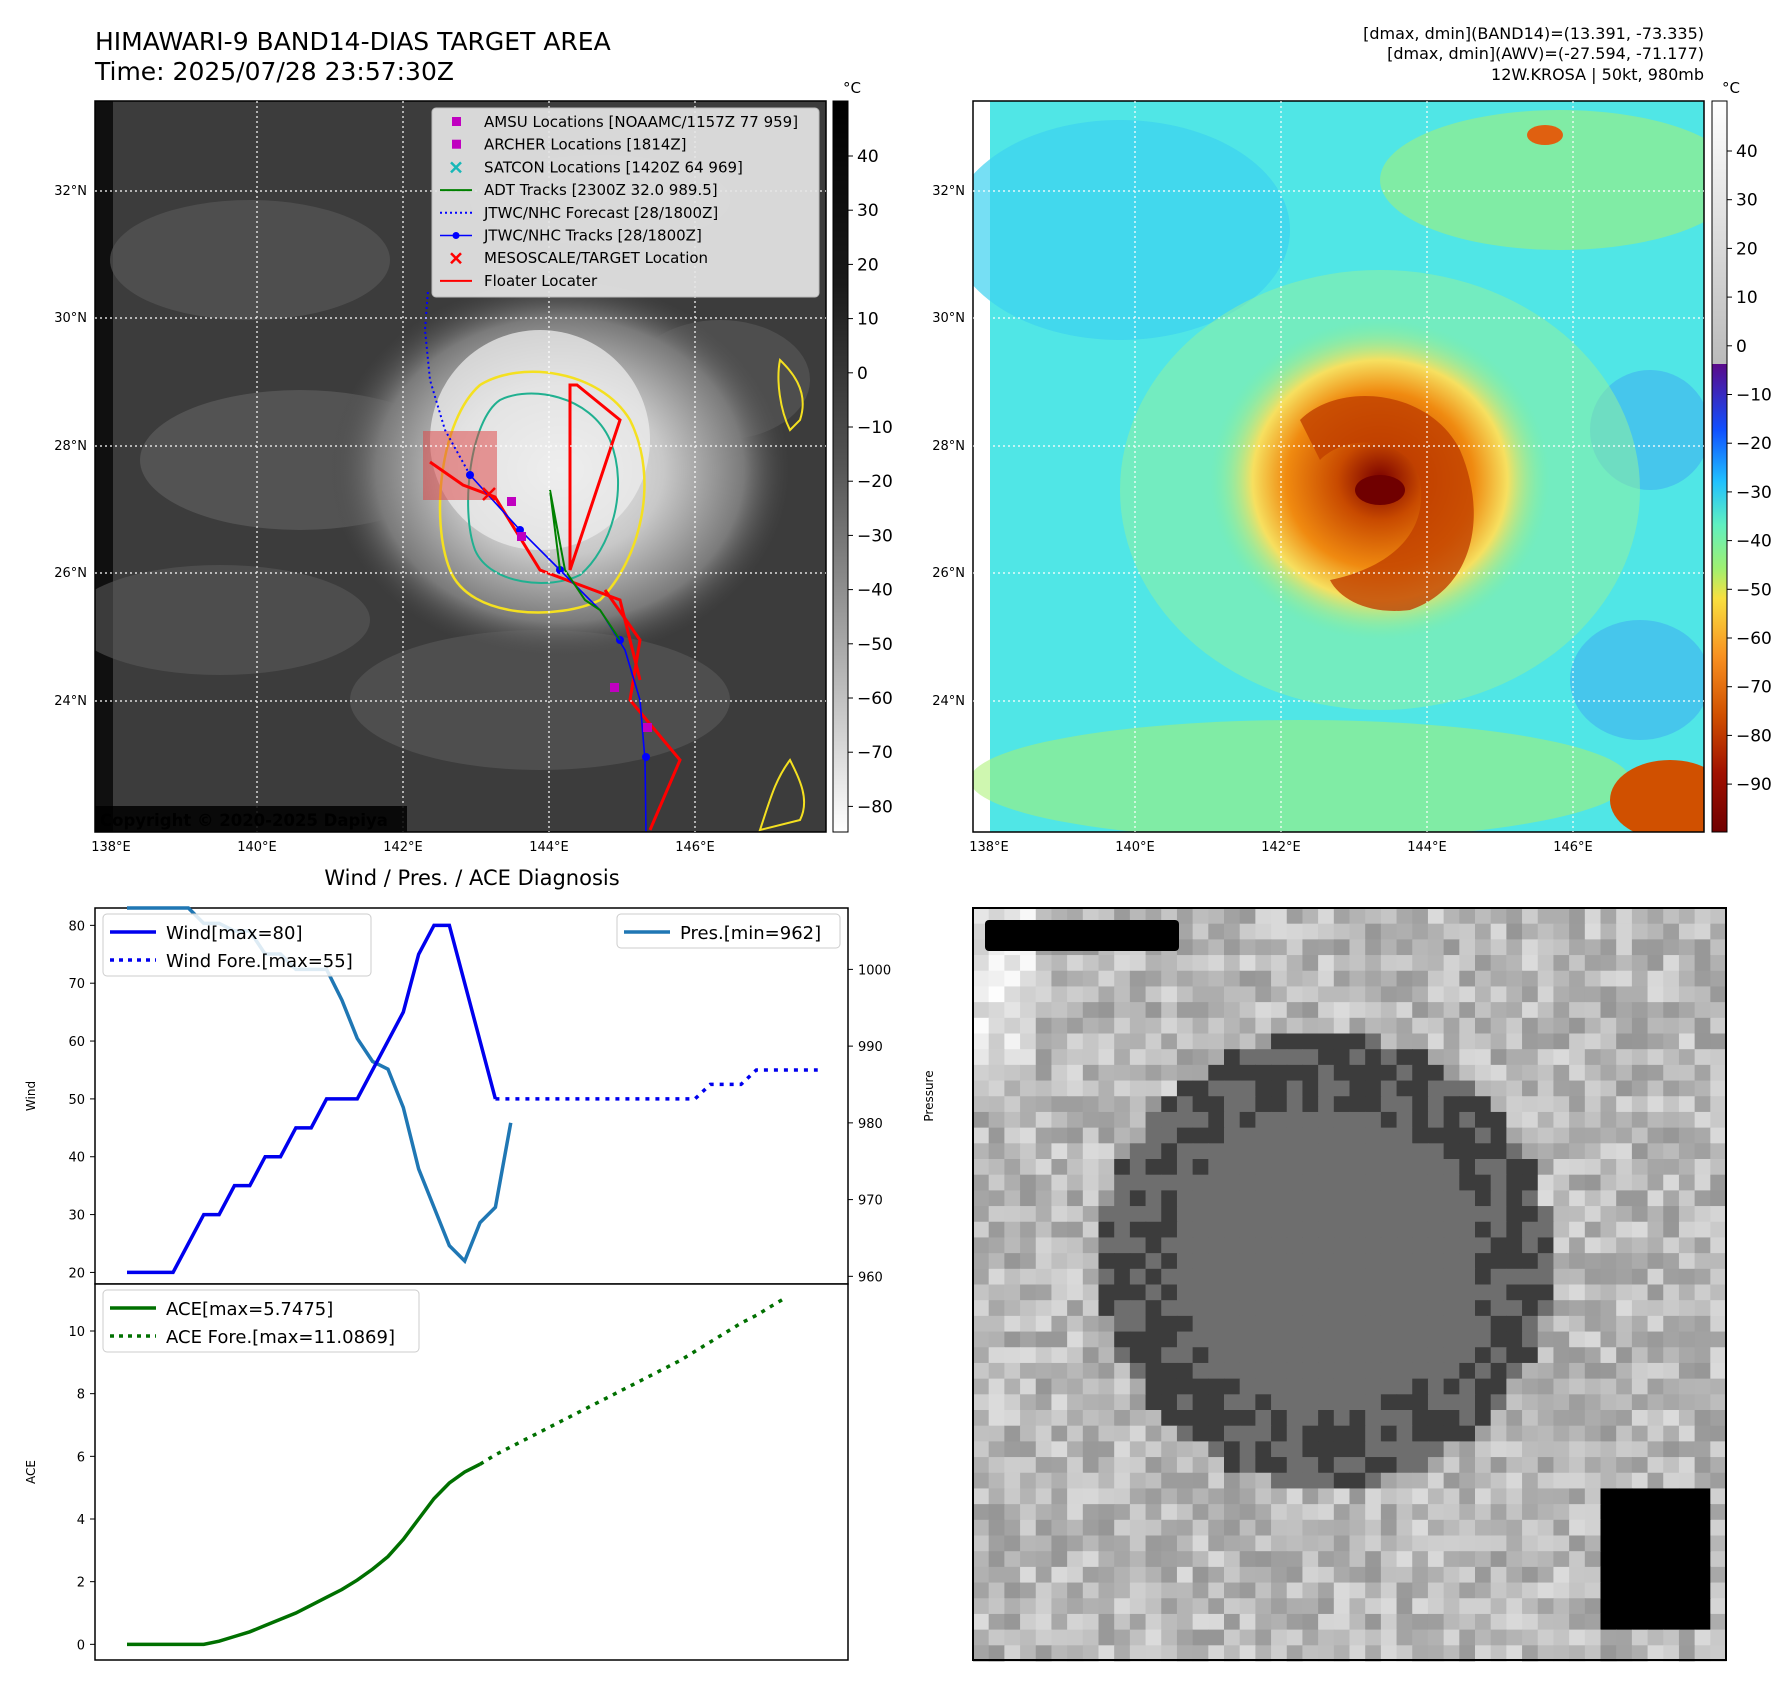 This screenshot has height=1694, width=1788. What do you see at coordinates (870, 1124) in the screenshot?
I see `pressure-tick: 980` at bounding box center [870, 1124].